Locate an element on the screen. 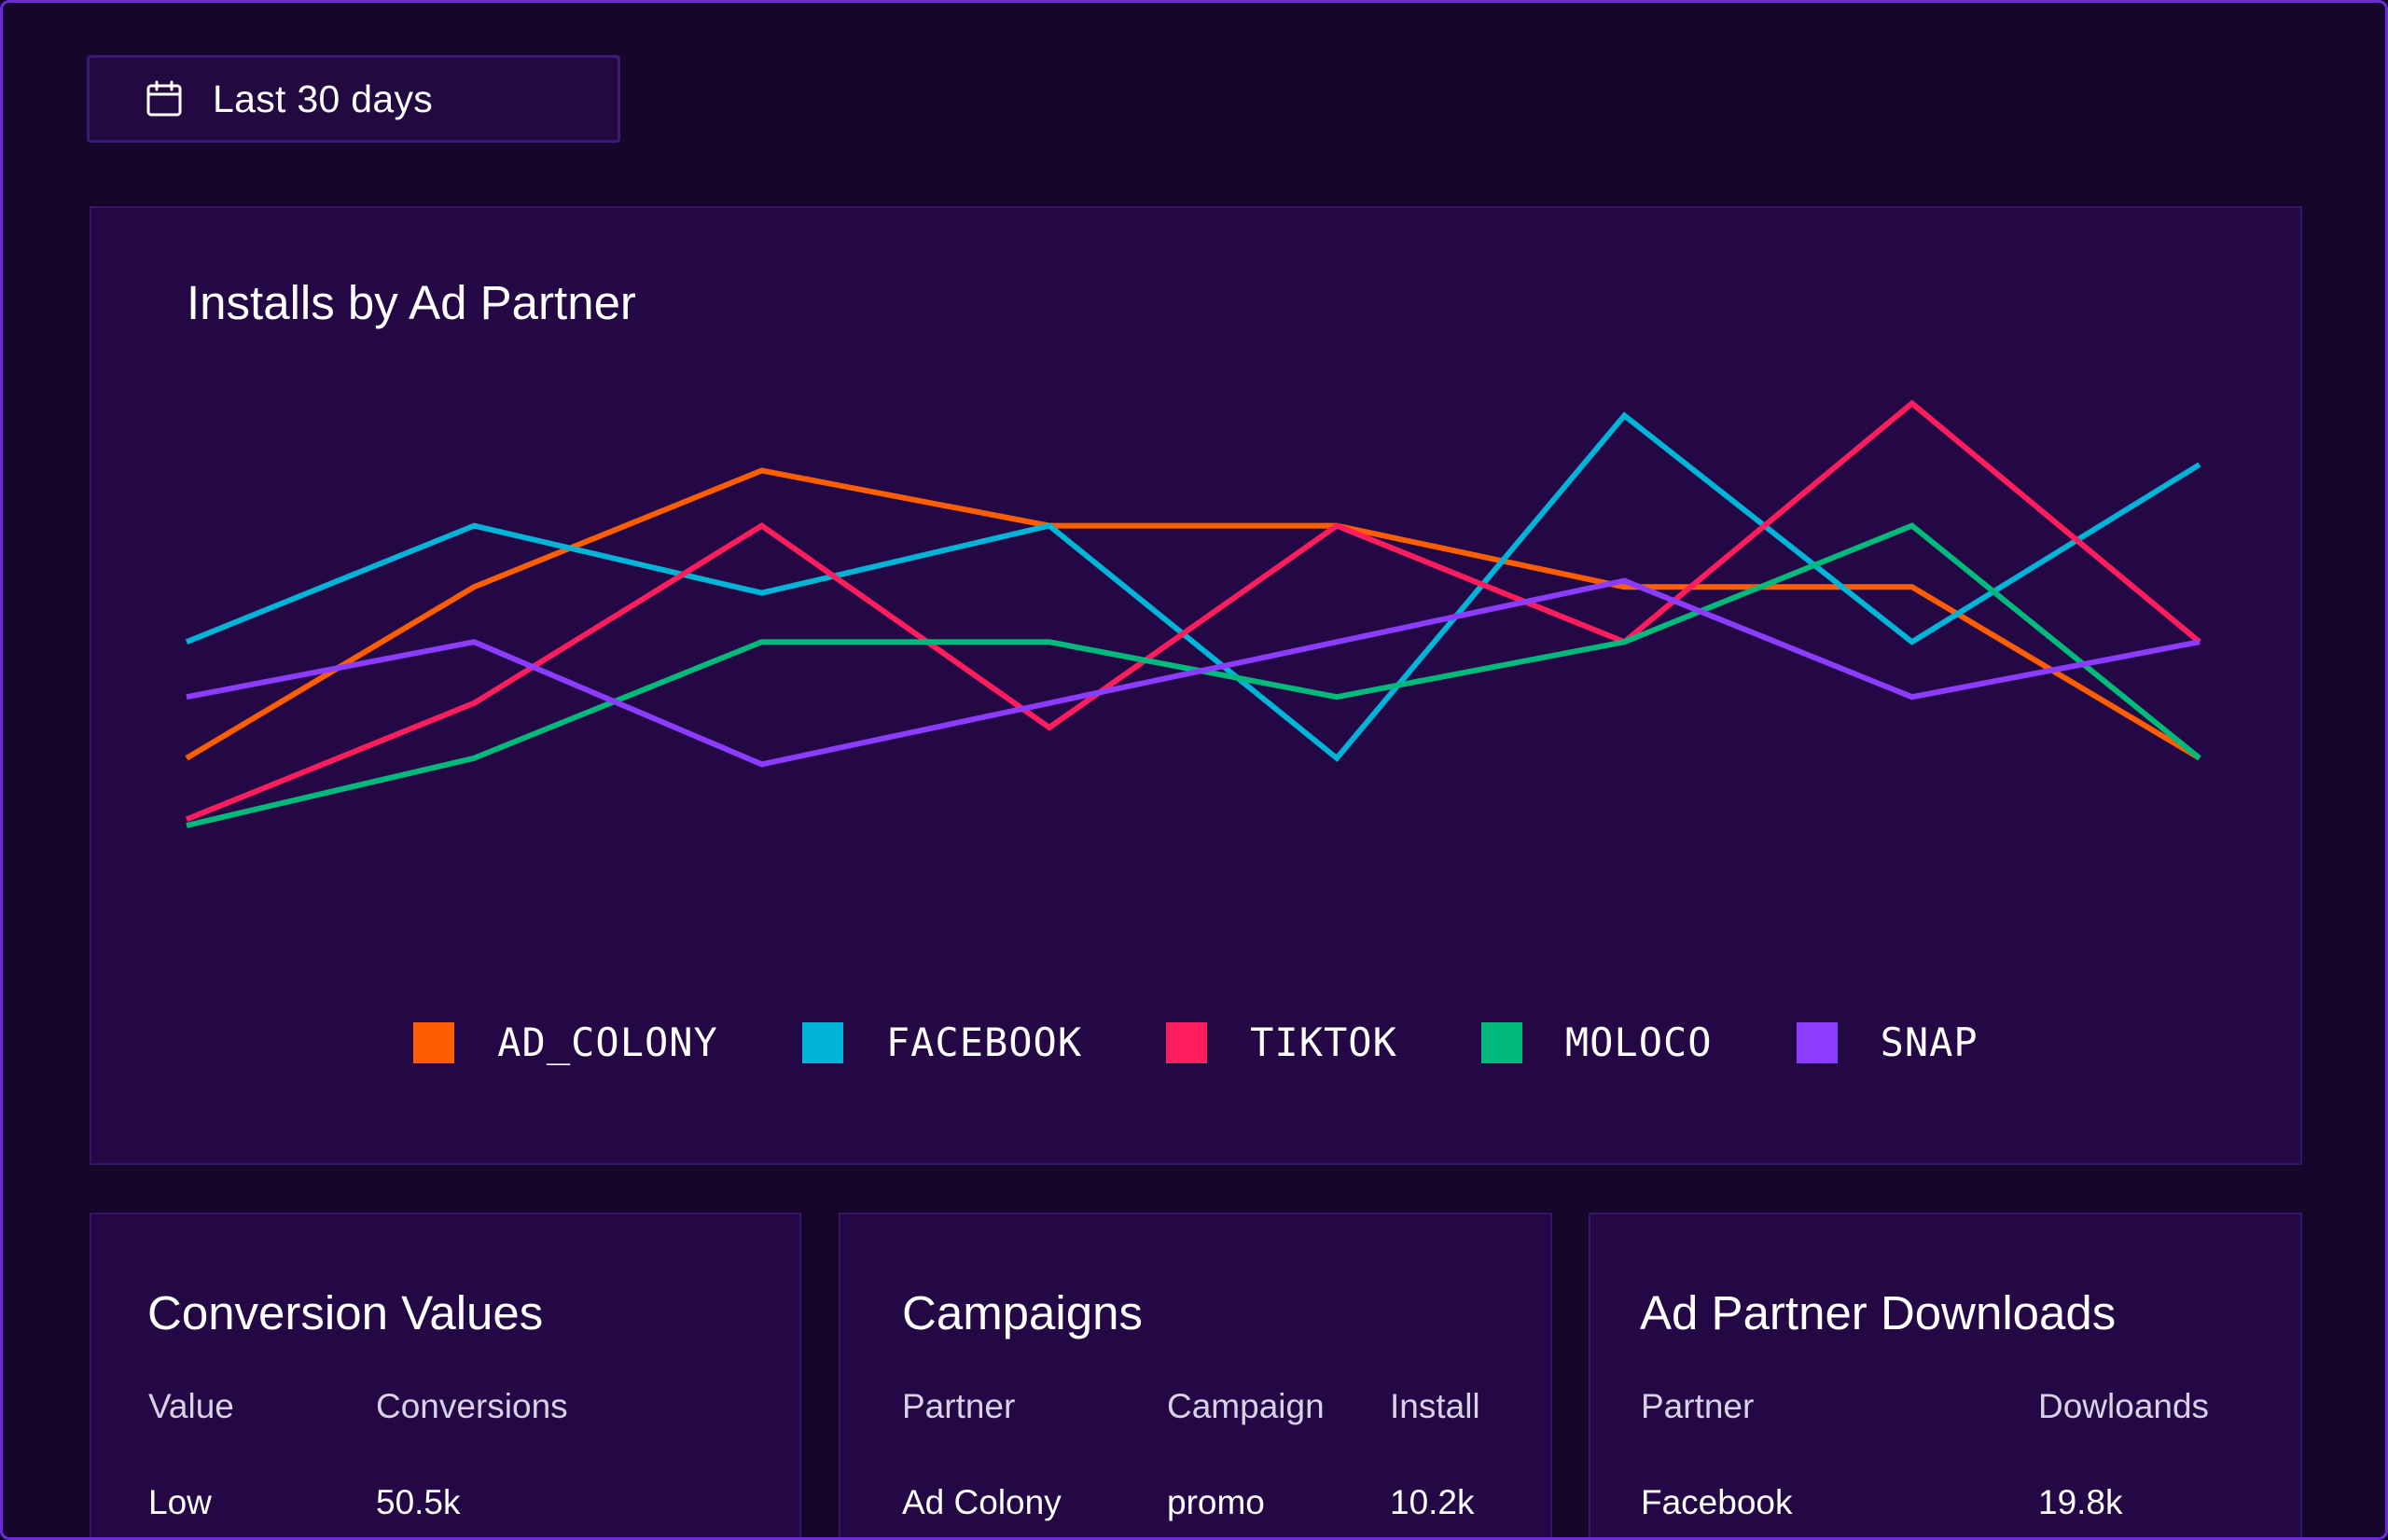 This screenshot has width=2388, height=1540. chart-legend: AD_COLONY FACEBOOK TIKTOK MOLOCO SNAP is located at coordinates (1195, 1042).